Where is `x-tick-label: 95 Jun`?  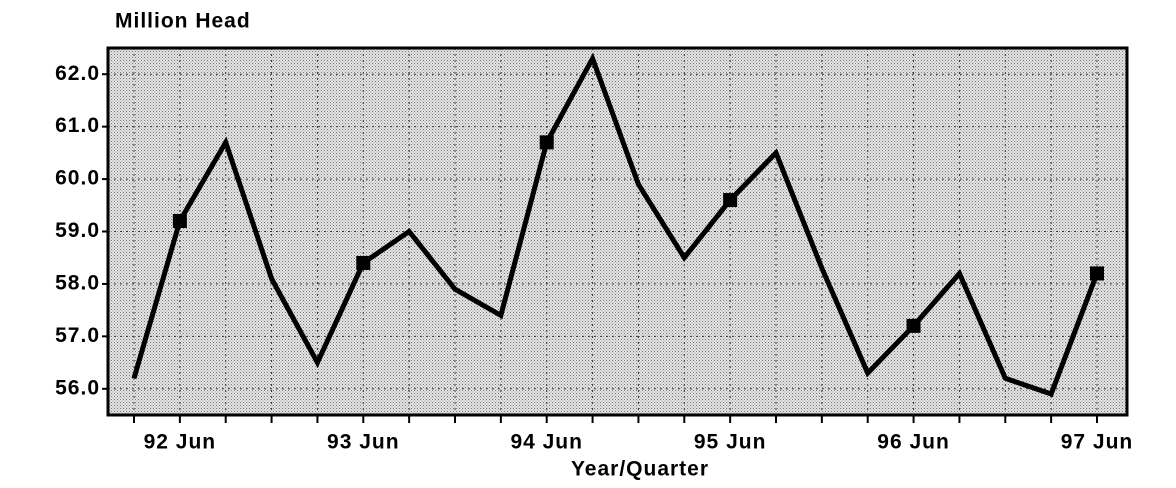
x-tick-label: 95 Jun is located at coordinates (730, 442).